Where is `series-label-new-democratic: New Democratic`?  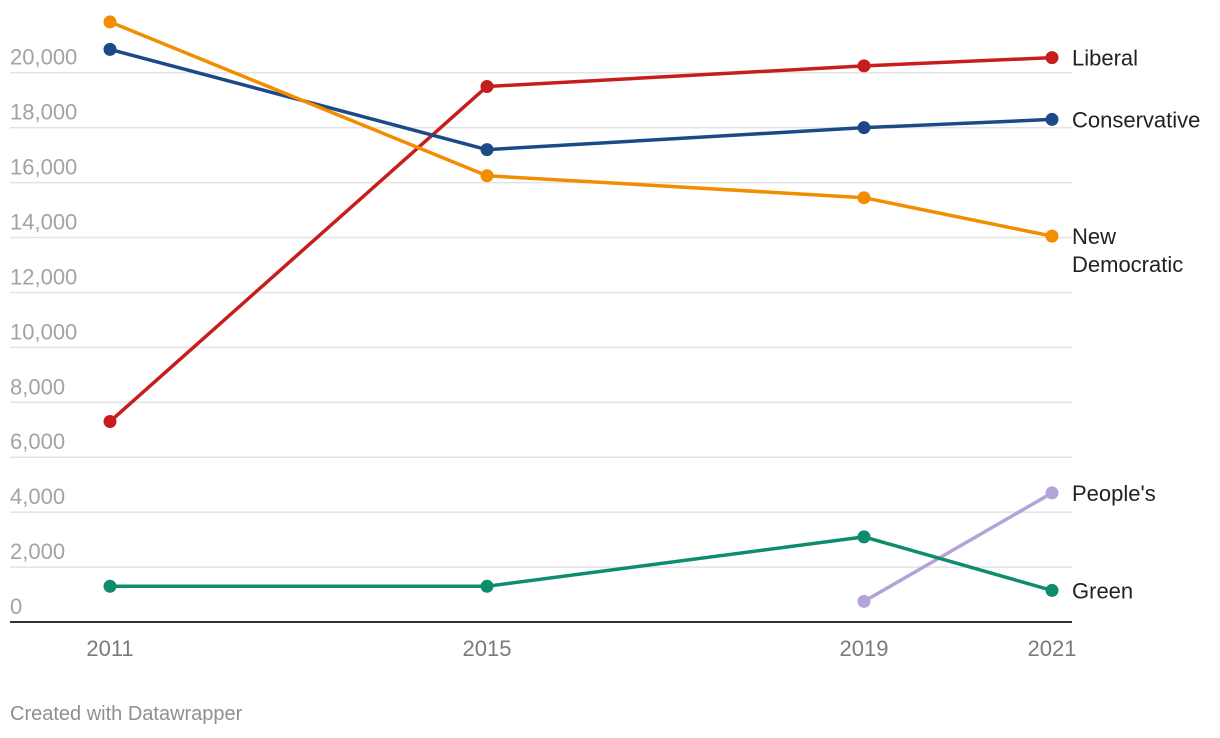
series-label-new-democratic: New Democratic is located at coordinates (1127, 250).